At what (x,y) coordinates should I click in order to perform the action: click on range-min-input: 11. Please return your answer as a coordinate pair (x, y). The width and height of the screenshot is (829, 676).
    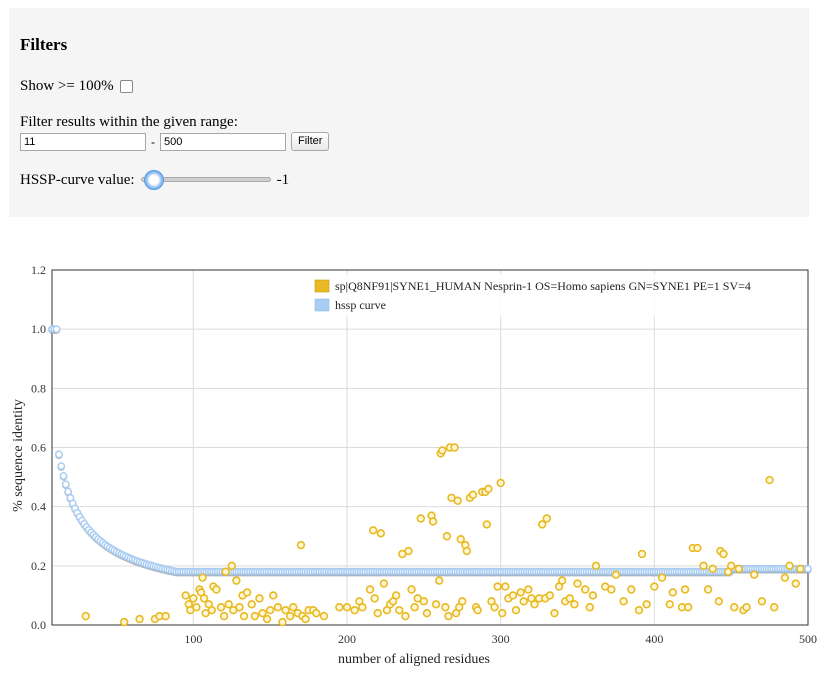
    Looking at the image, I should click on (83, 141).